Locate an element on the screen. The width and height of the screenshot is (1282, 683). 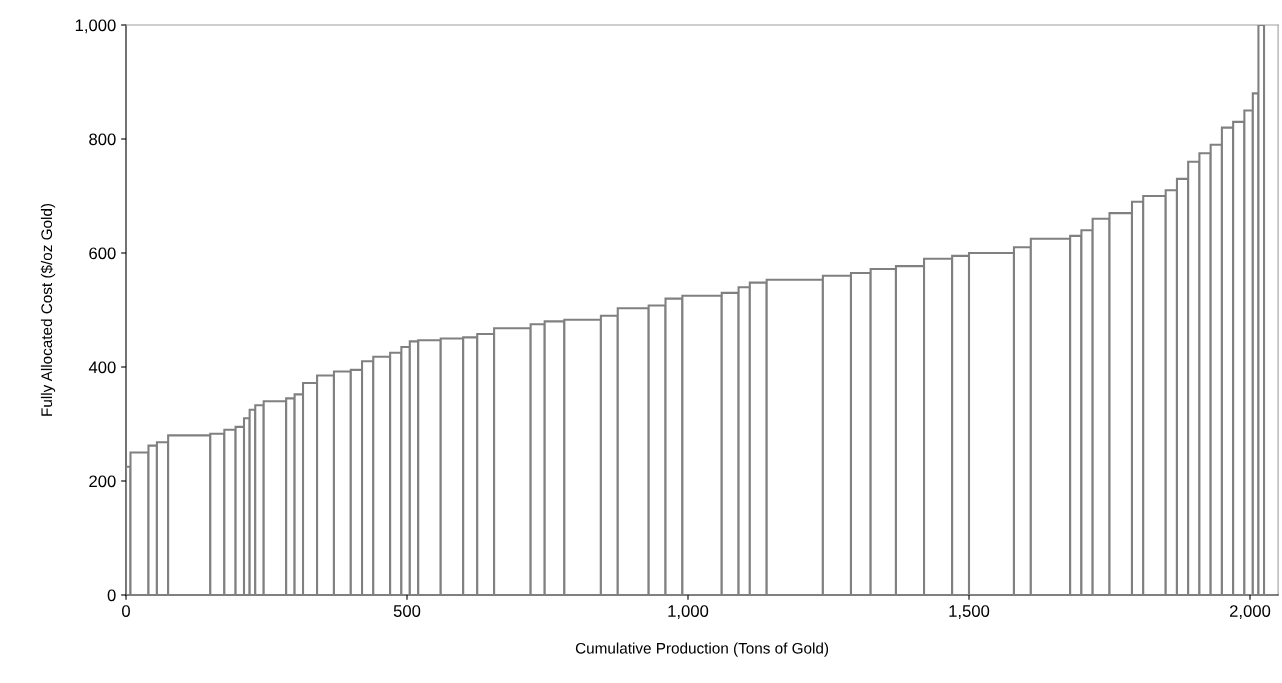
x-tick-label: 500 is located at coordinates (407, 611).